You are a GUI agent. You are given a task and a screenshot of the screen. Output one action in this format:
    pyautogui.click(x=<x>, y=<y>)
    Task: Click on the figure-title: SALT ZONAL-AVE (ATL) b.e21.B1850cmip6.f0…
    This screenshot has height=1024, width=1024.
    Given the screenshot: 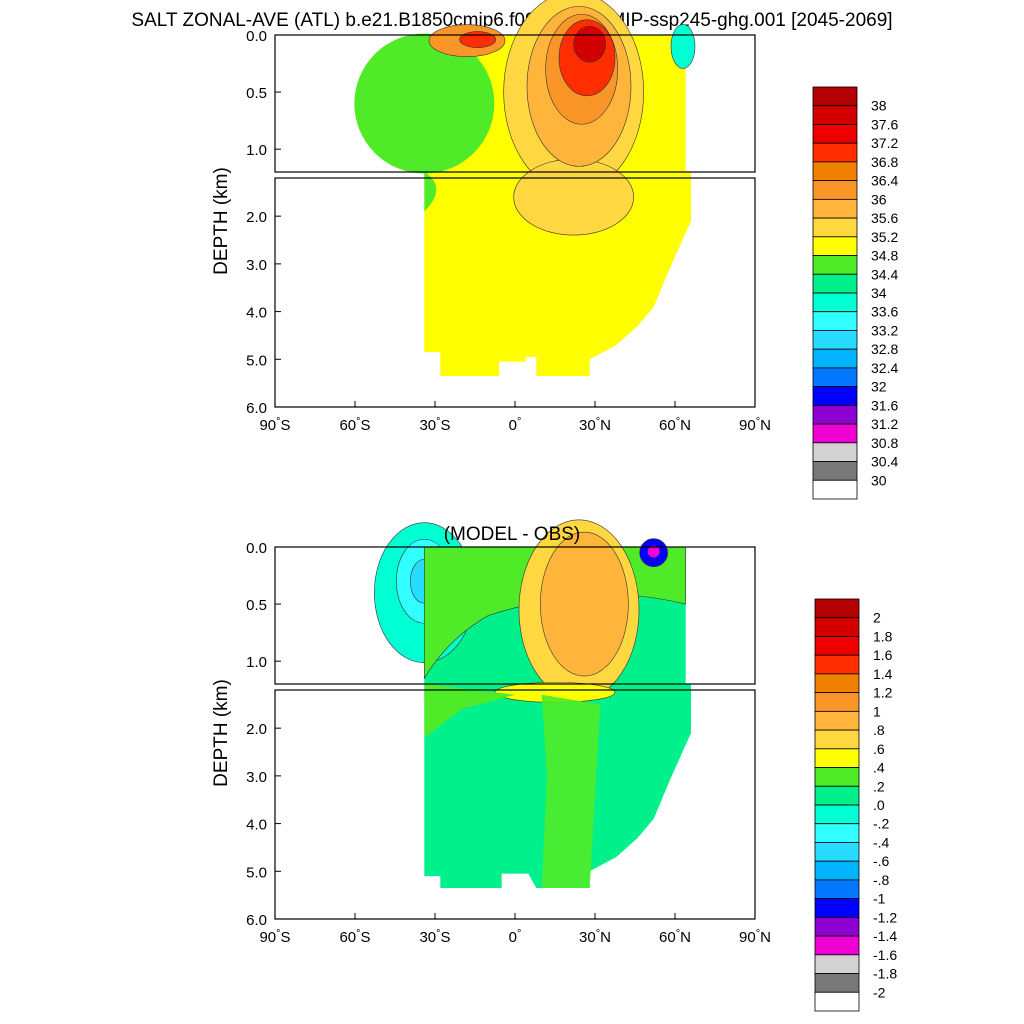 What is the action you would take?
    pyautogui.click(x=511, y=20)
    